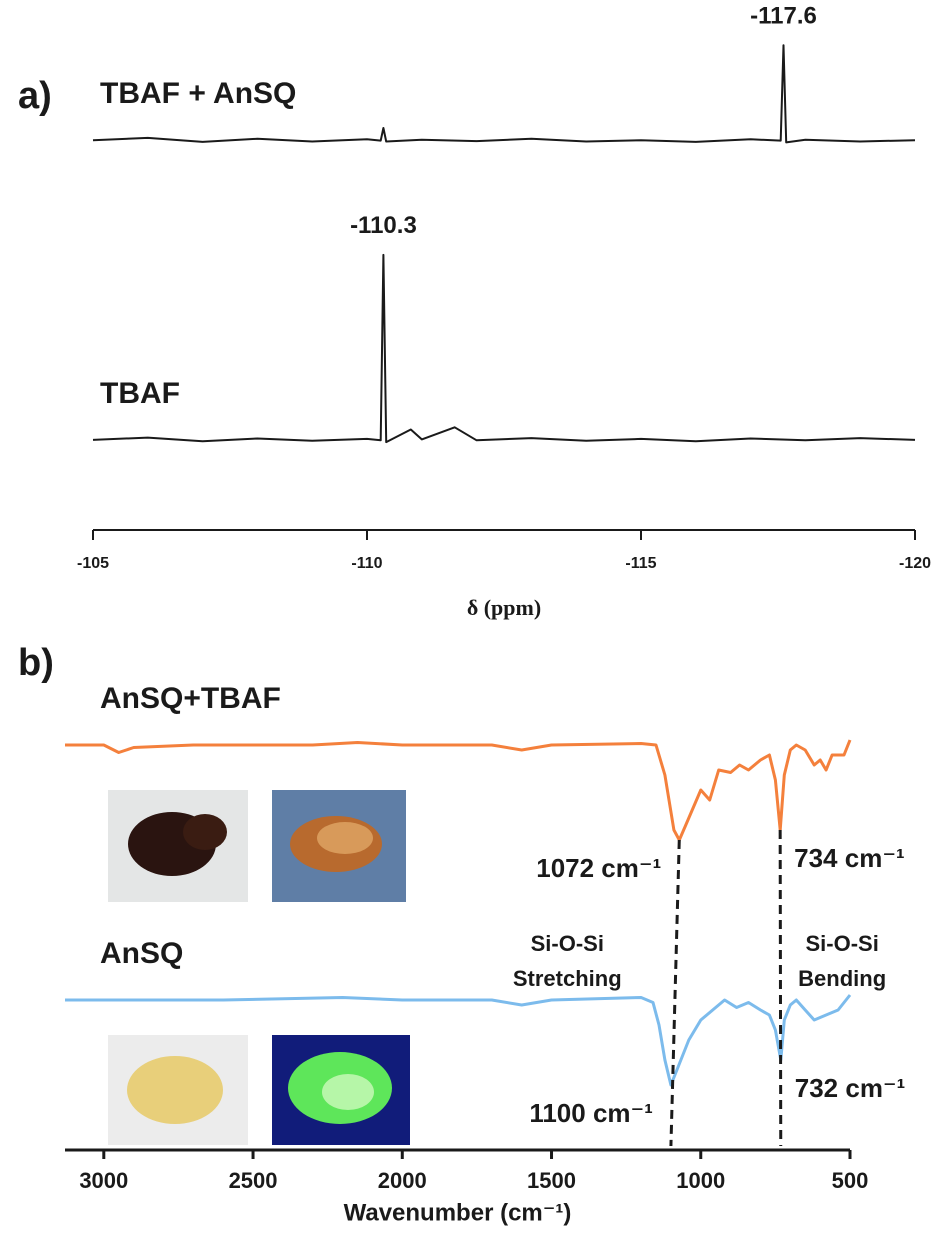 The height and width of the screenshot is (1234, 945). I want to click on x-tick-label: 3000, so click(103, 1180).